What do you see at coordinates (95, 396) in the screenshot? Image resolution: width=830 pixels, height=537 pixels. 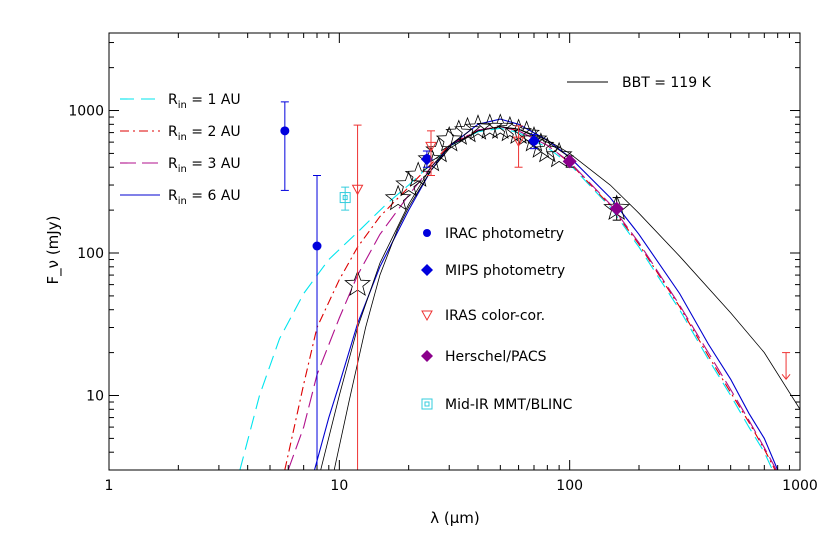 I see `y-tick-label: 10` at bounding box center [95, 396].